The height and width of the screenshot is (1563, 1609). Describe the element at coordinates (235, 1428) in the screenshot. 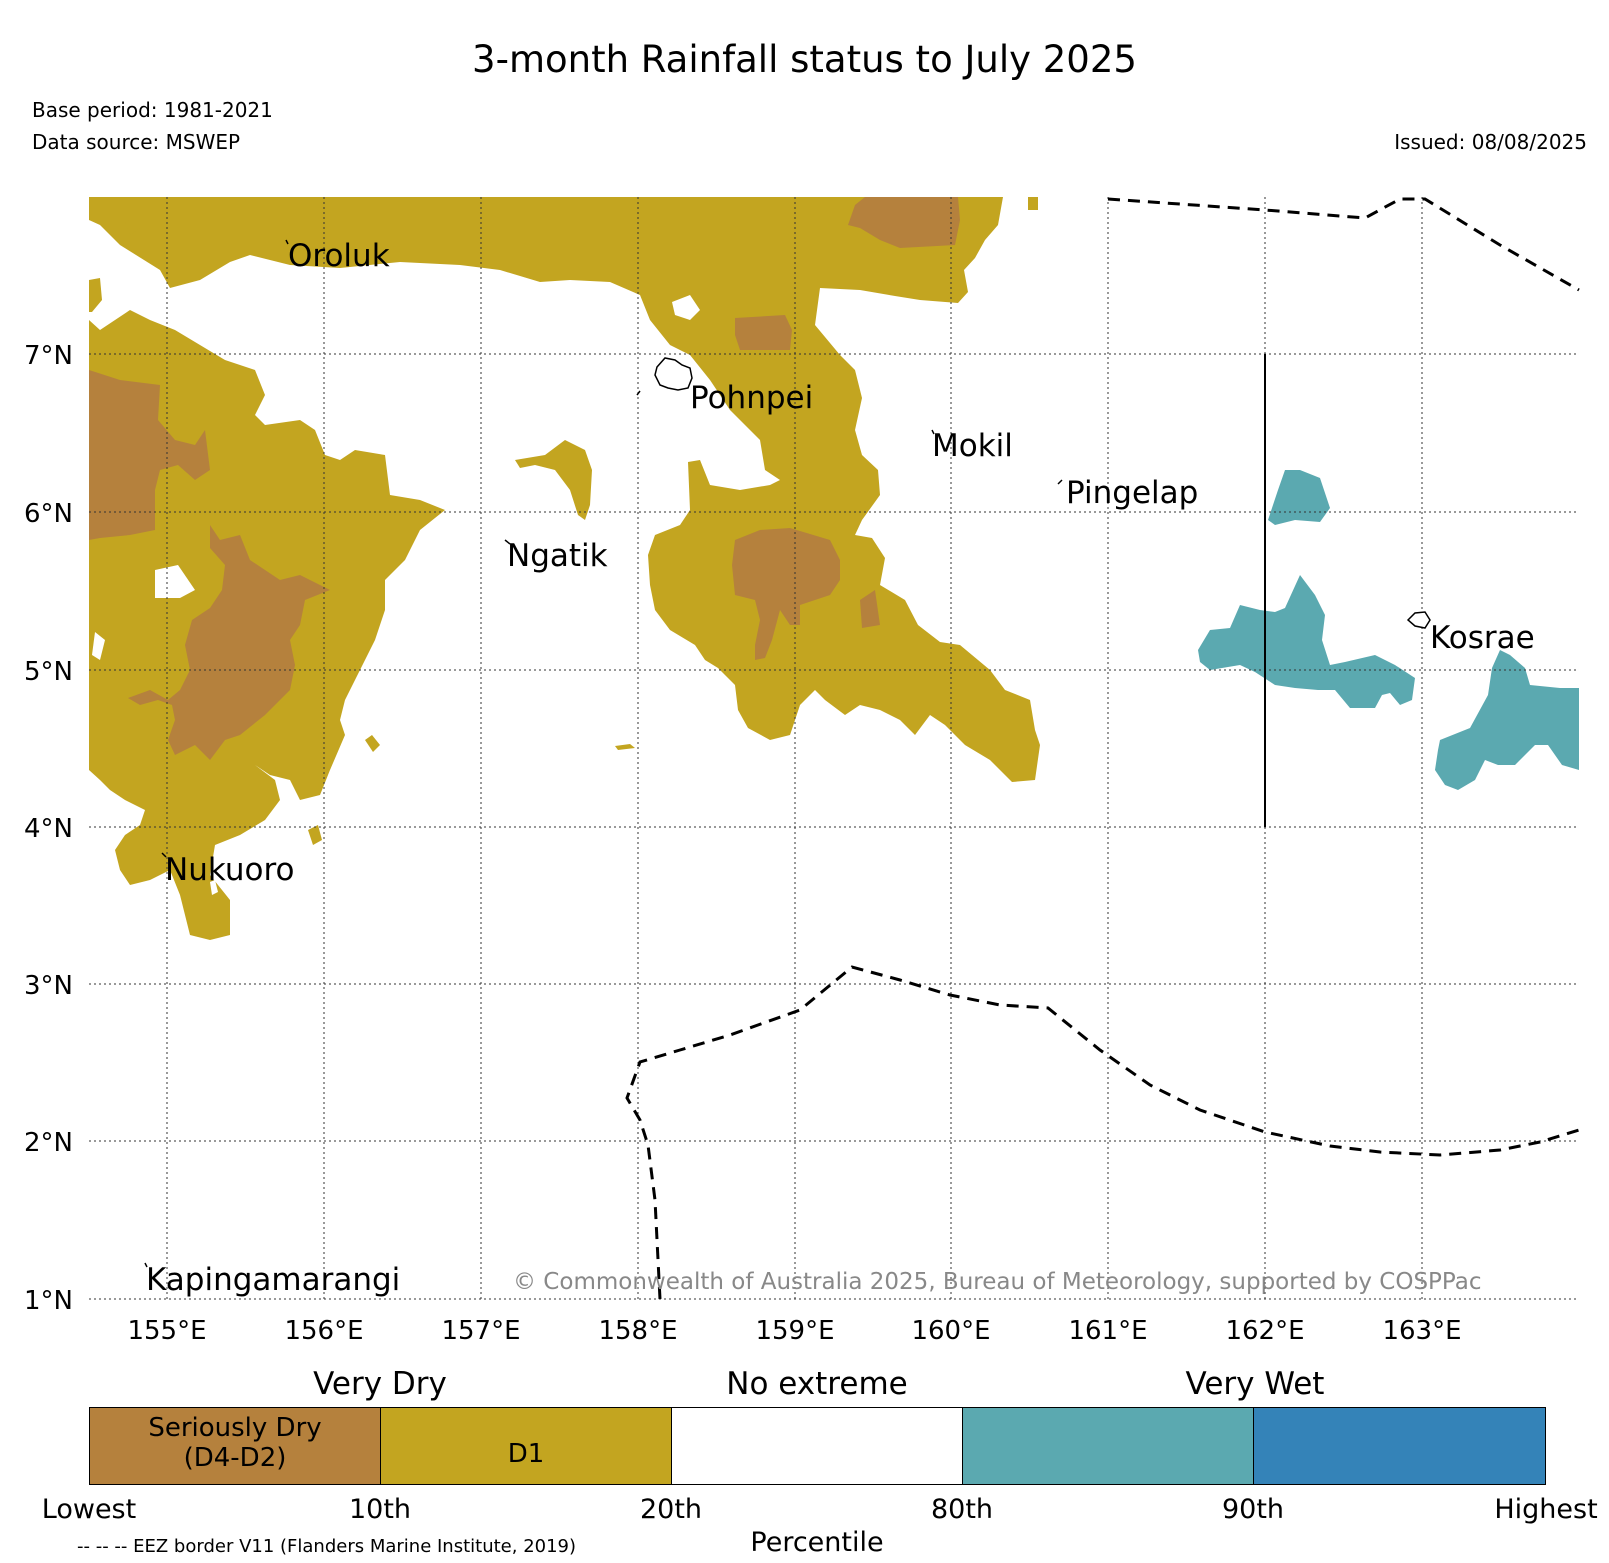

I see `legend-label-seriously-dry-line1: Seriously Dry` at that location.